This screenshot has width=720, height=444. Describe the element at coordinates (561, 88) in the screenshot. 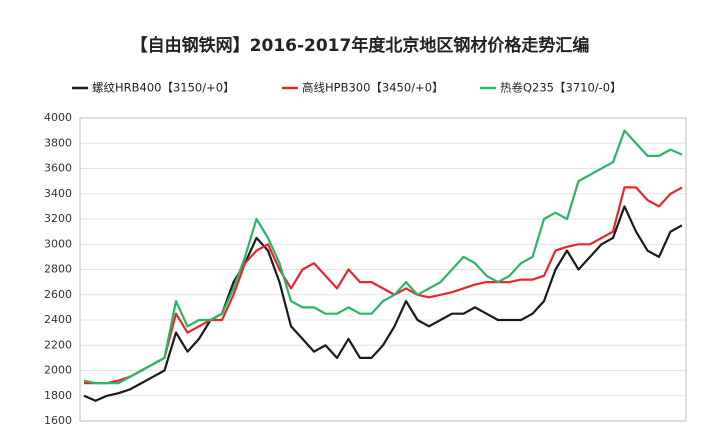

I see `legend-label: 热卷Q235【3710/-0】` at that location.